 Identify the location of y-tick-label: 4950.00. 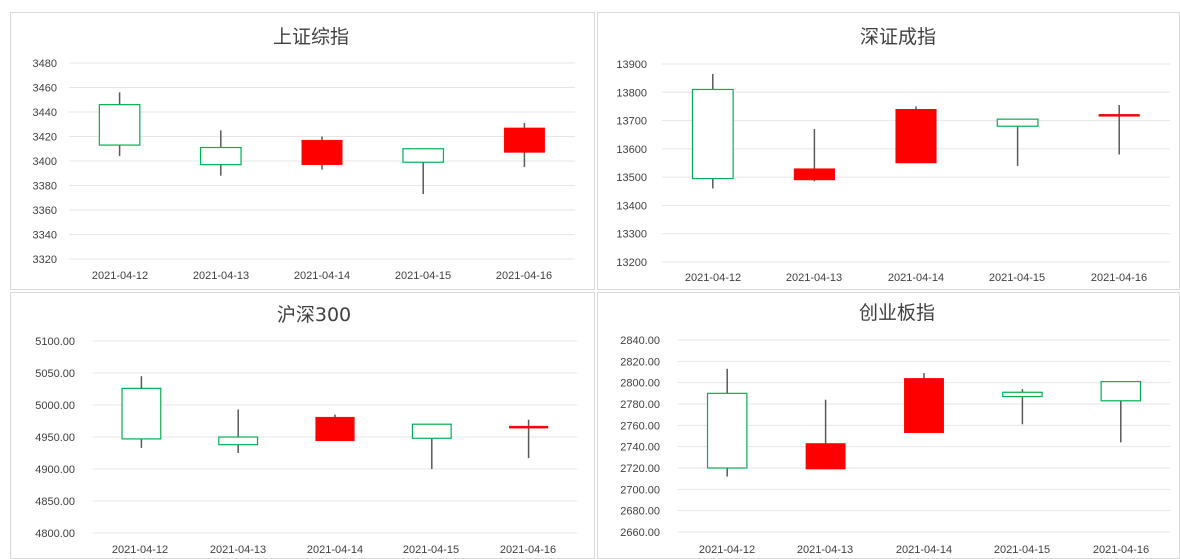
(55, 438).